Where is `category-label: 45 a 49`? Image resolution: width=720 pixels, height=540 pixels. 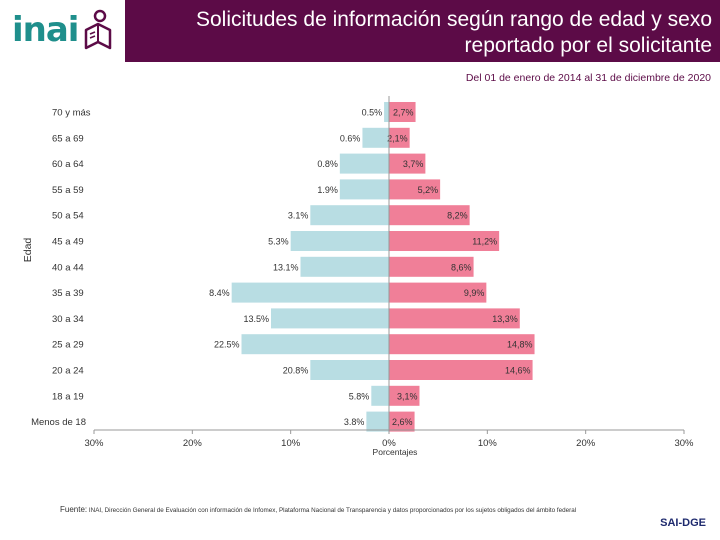 category-label: 45 a 49 is located at coordinates (68, 242).